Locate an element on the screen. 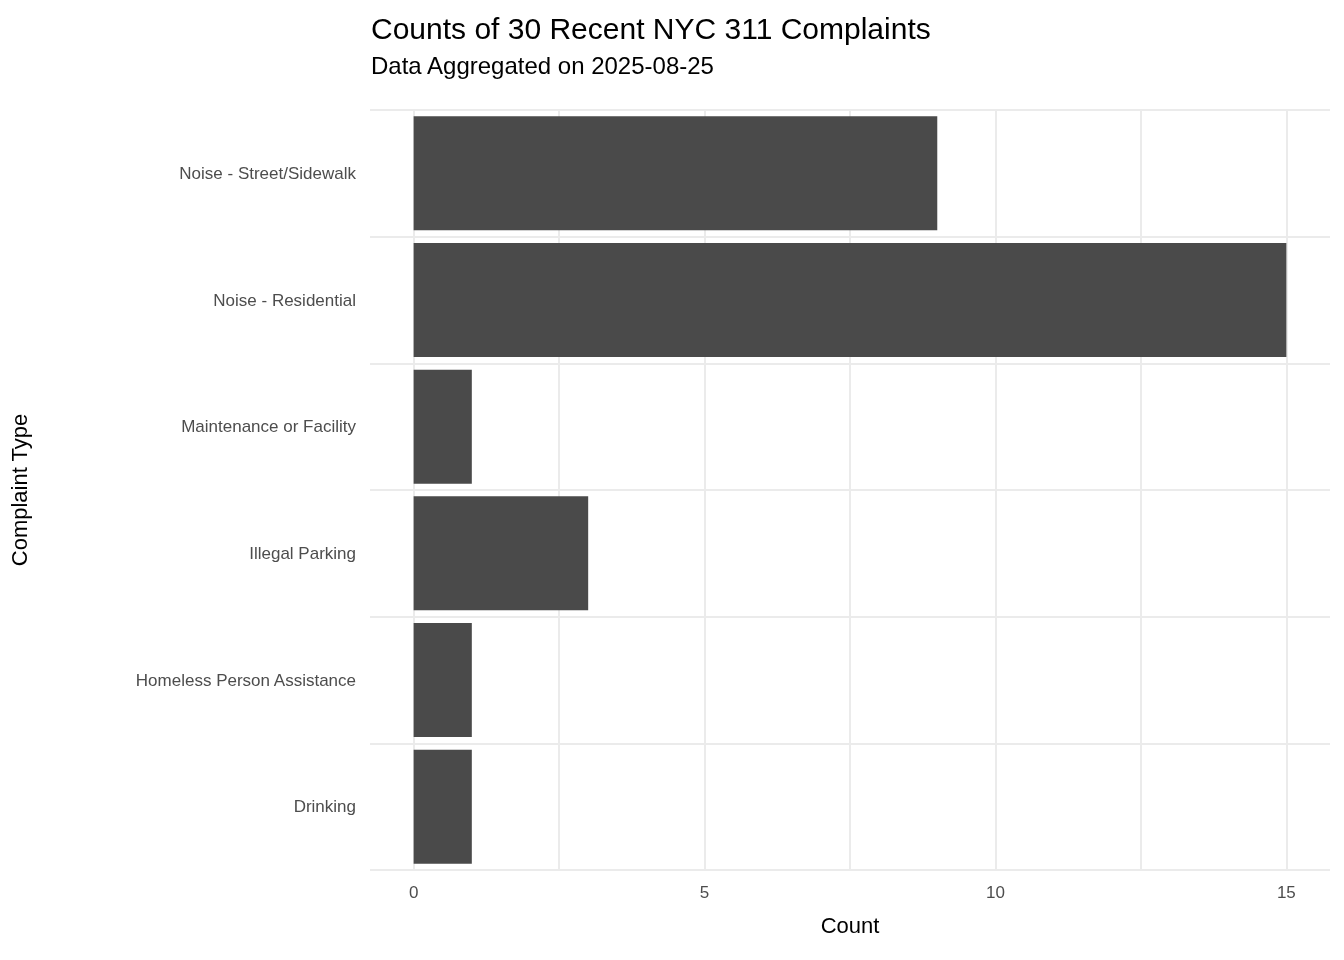 The height and width of the screenshot is (960, 1344). x-tick-label: 0 is located at coordinates (413, 892).